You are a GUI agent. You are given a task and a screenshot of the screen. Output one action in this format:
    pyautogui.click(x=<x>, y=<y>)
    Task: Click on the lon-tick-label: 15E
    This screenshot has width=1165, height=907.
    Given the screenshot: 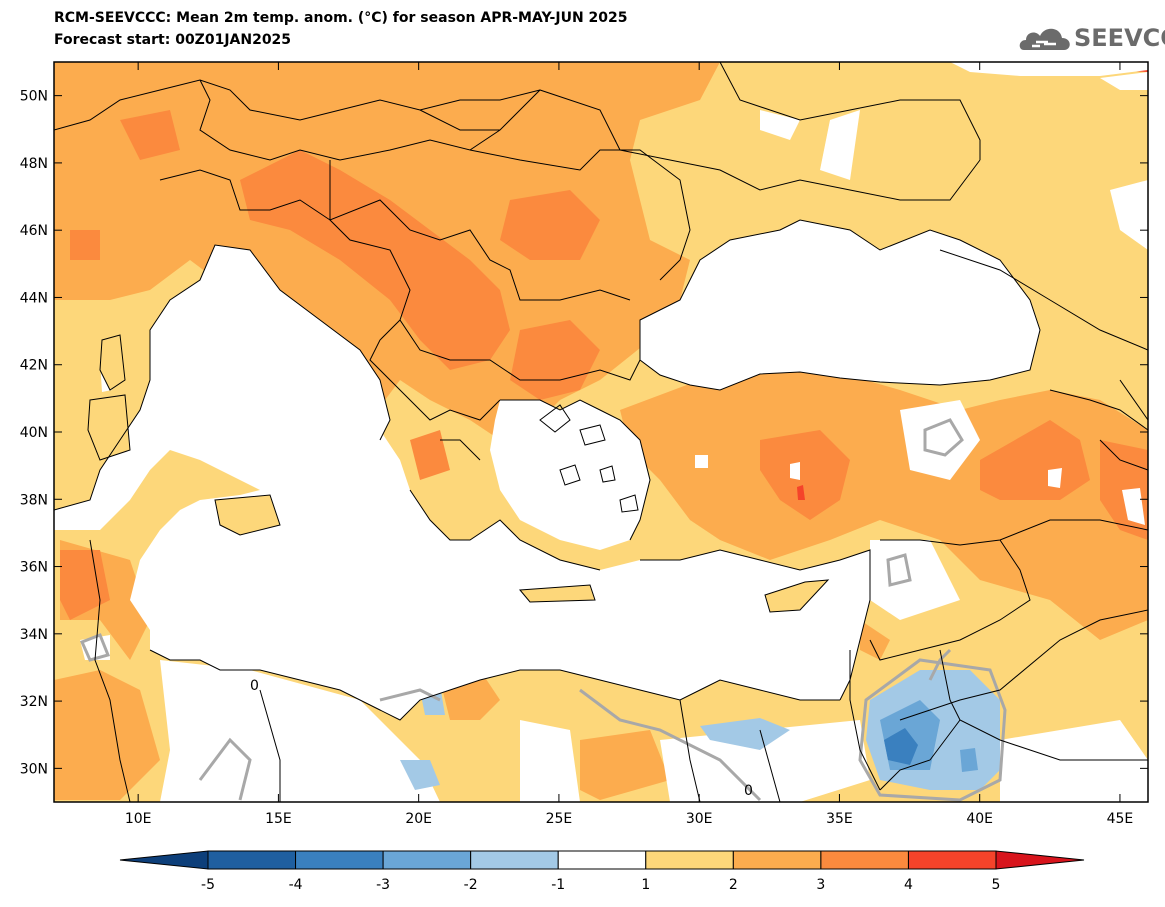 What is the action you would take?
    pyautogui.click(x=278, y=819)
    